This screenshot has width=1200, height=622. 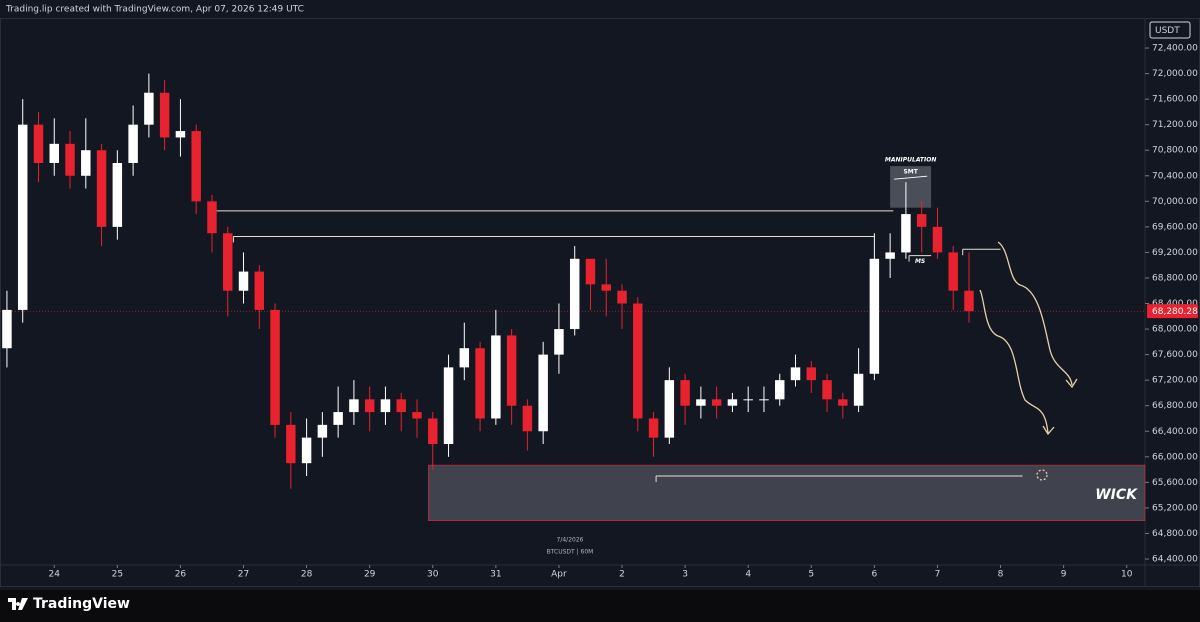 What do you see at coordinates (570, 540) in the screenshot?
I see `watermark-date: 7/4/2026` at bounding box center [570, 540].